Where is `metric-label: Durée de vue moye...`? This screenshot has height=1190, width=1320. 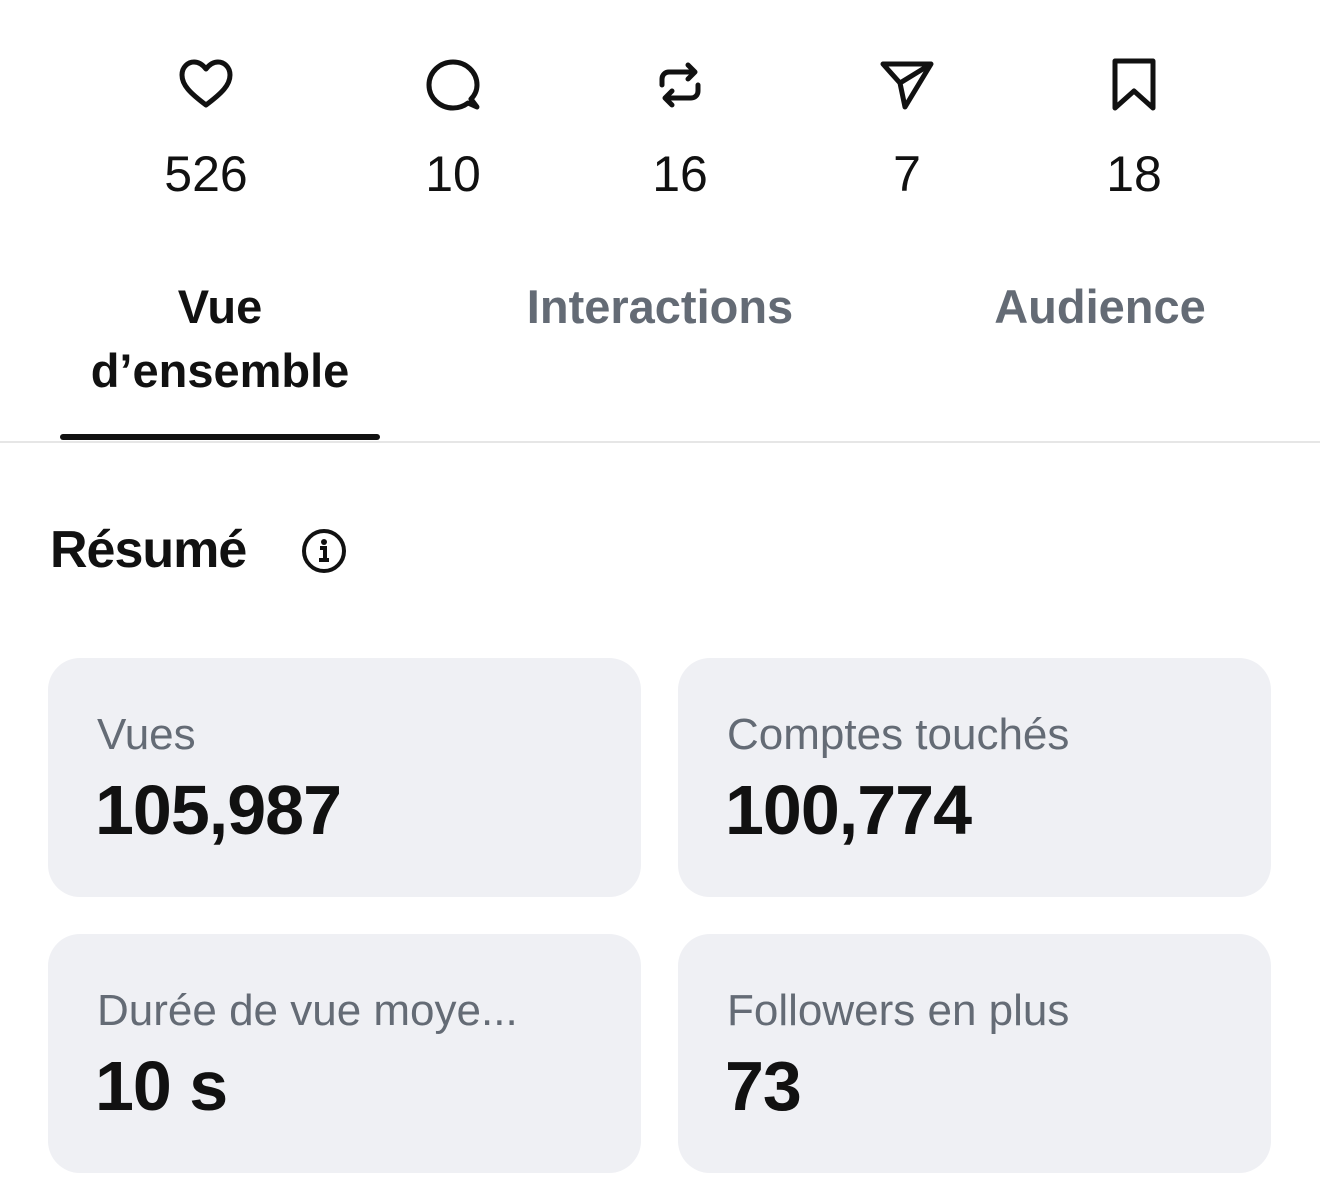 metric-label: Durée de vue moye... is located at coordinates (307, 1010).